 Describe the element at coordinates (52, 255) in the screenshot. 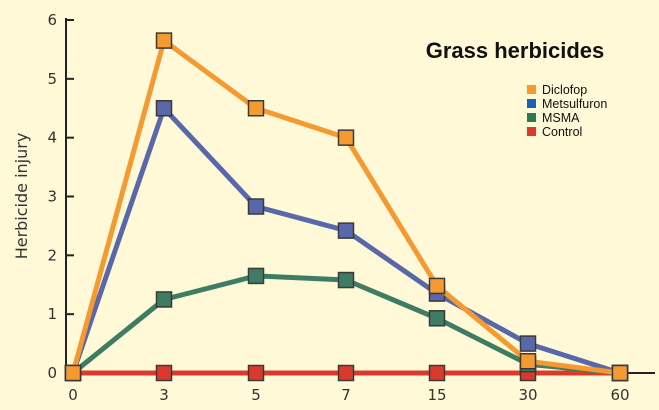

I see `y-tick-label: 2` at that location.